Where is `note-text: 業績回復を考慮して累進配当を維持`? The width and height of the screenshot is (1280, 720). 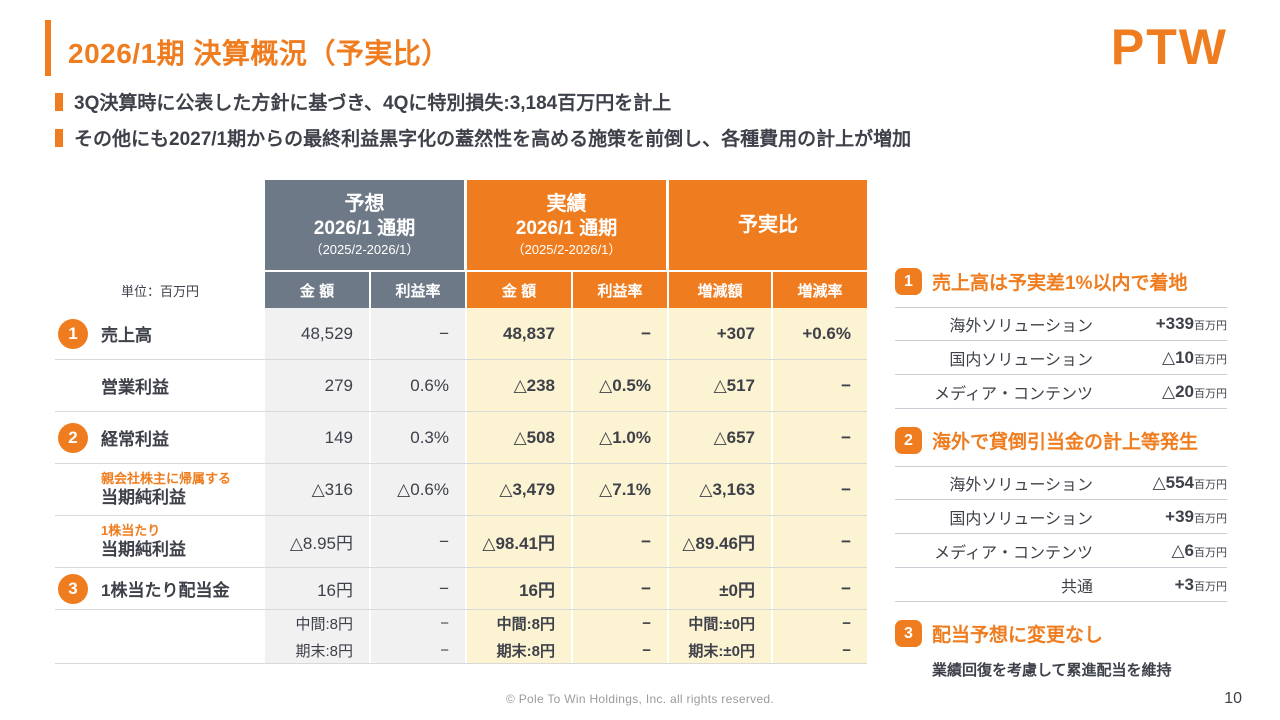
note-text: 業績回復を考慮して累進配当を維持 is located at coordinates (1052, 670).